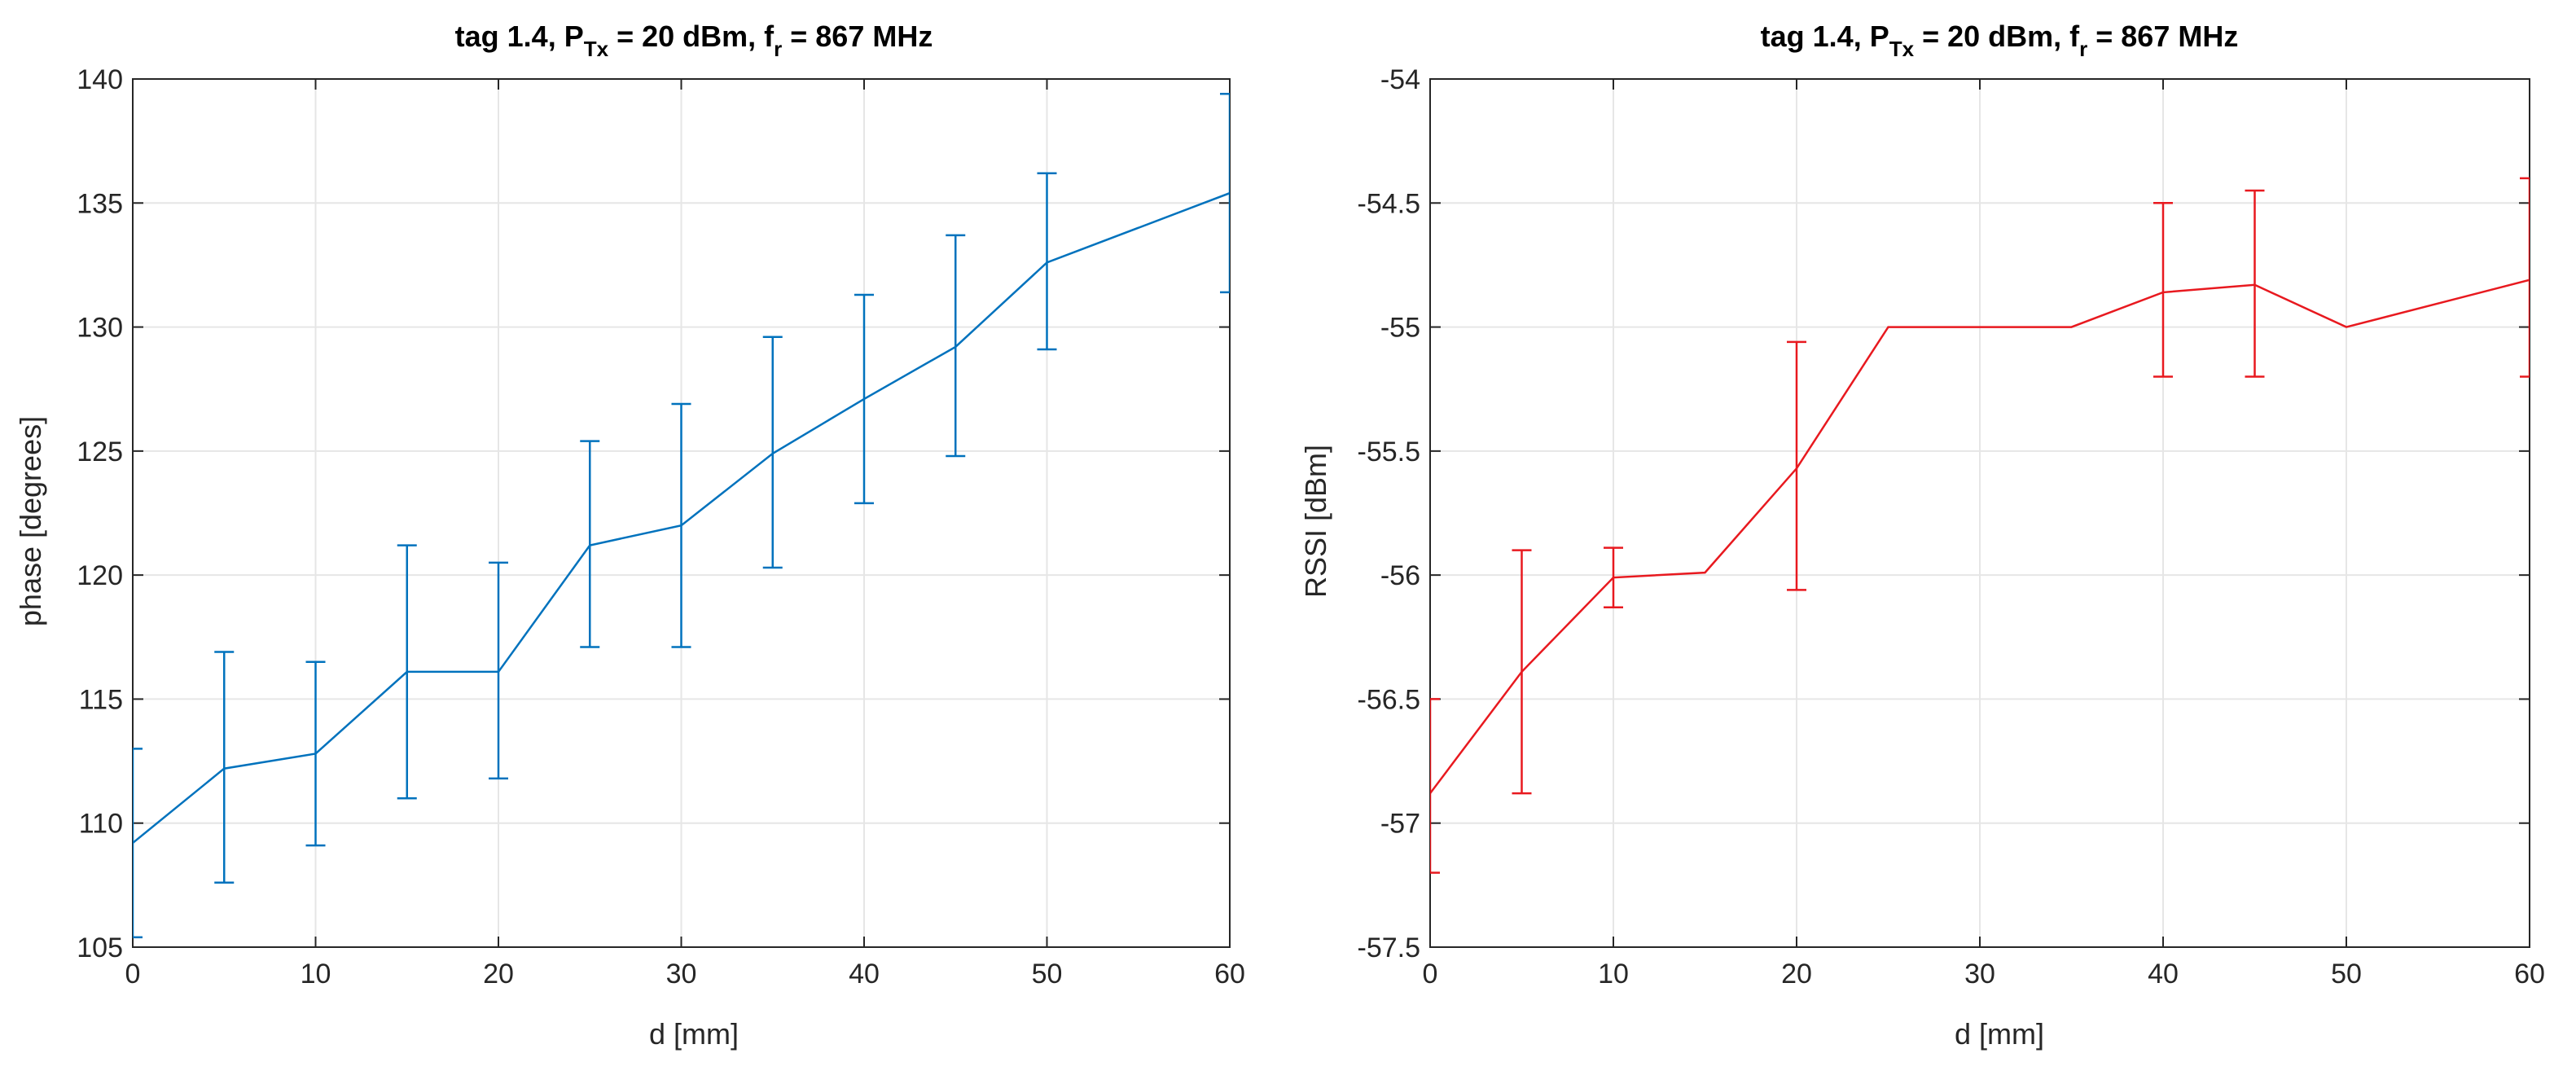 Image resolution: width=2576 pixels, height=1075 pixels. I want to click on rssi-x-axis-label: d [mm], so click(2000, 1034).